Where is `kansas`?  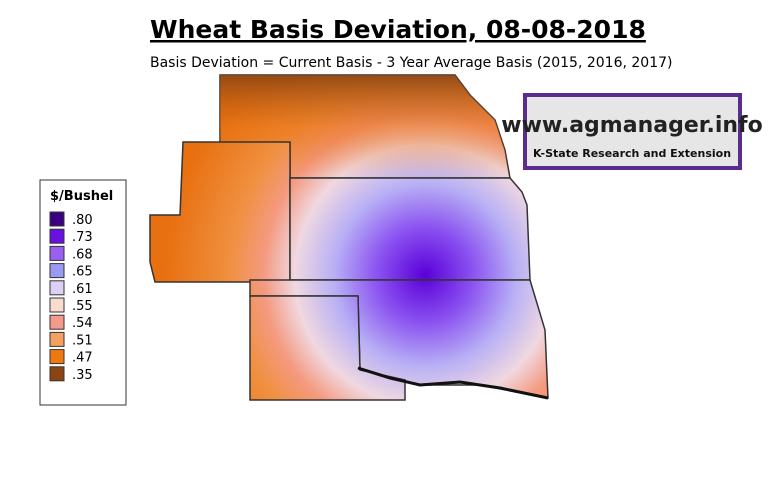 kansas is located at coordinates (410, 229).